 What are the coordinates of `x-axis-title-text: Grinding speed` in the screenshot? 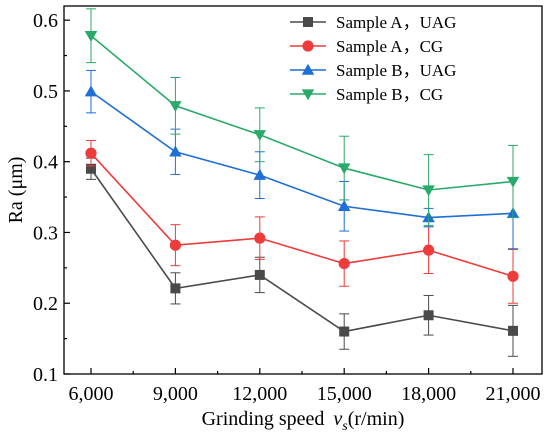 It's located at (263, 419).